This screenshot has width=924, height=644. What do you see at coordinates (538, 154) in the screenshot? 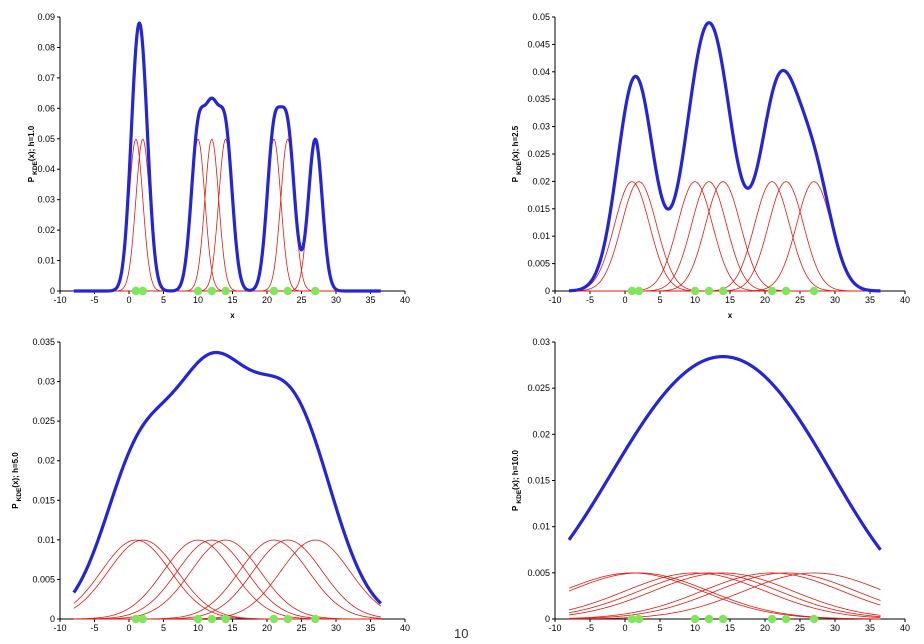
I see `y-tick-label: 0.025` at bounding box center [538, 154].